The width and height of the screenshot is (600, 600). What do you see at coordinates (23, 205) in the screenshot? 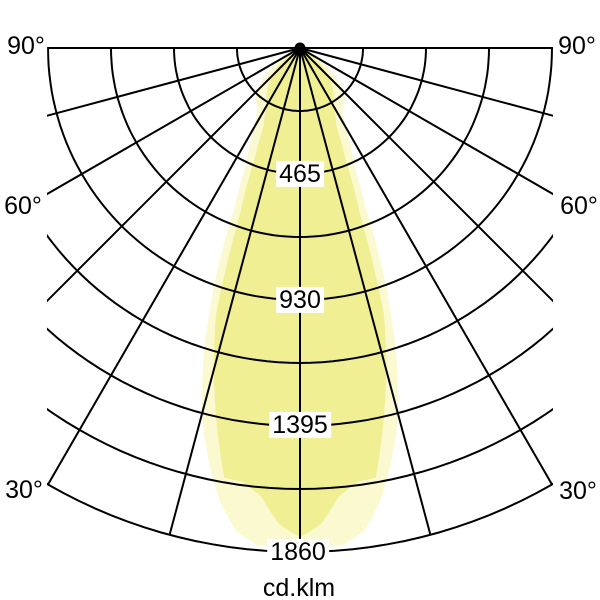
I see `angle-label-left-60: 60°` at bounding box center [23, 205].